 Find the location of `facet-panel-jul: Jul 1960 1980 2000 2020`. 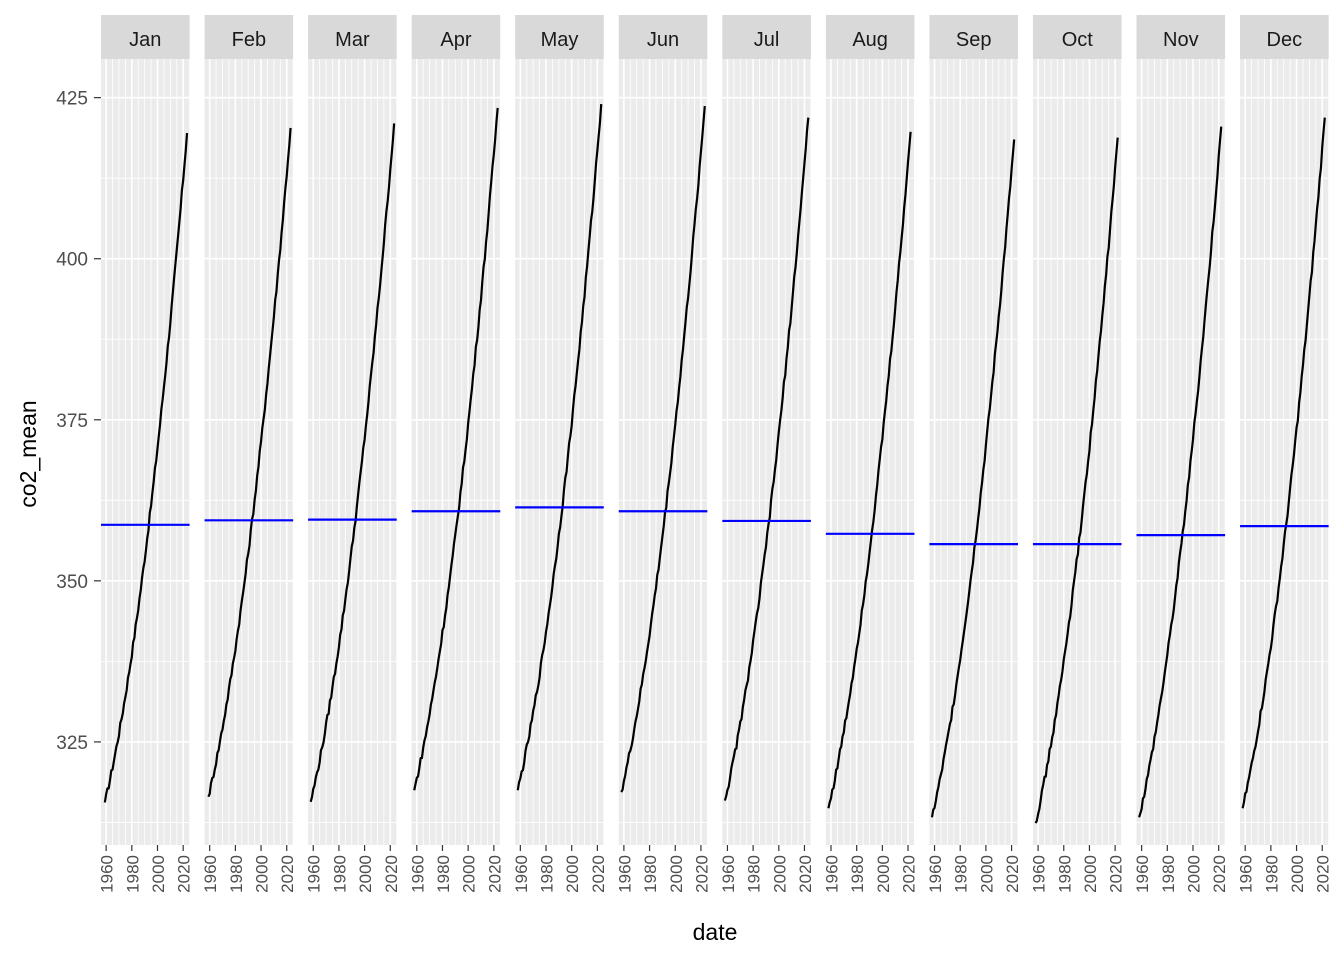

facet-panel-jul: Jul 1960 1980 2000 2020 is located at coordinates (767, 454).